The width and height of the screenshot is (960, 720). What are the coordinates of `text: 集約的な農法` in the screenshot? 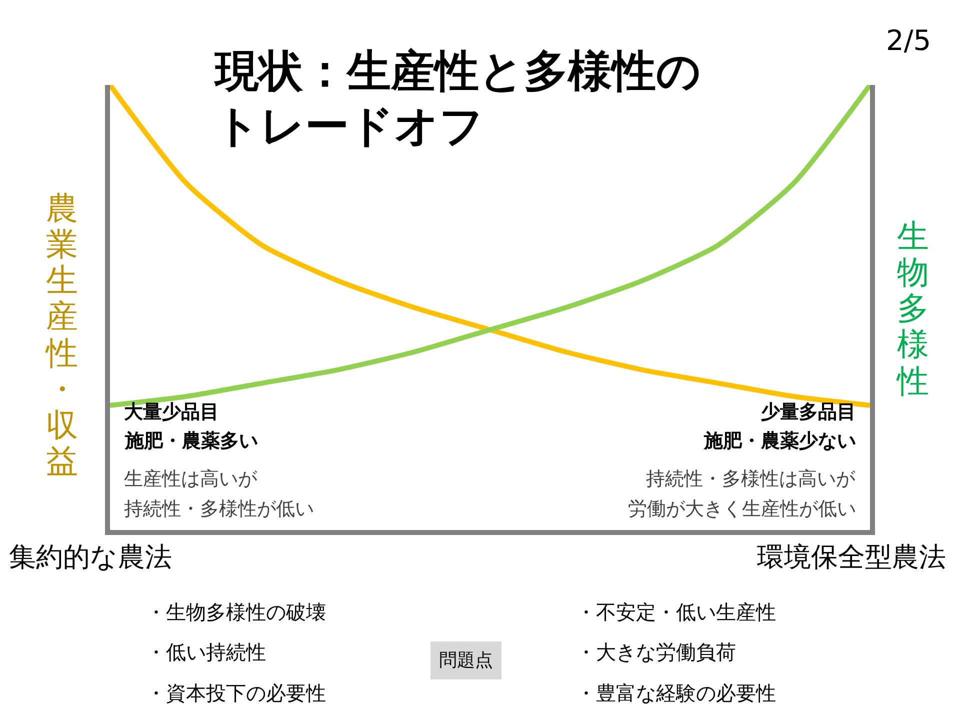 It's located at (90, 557).